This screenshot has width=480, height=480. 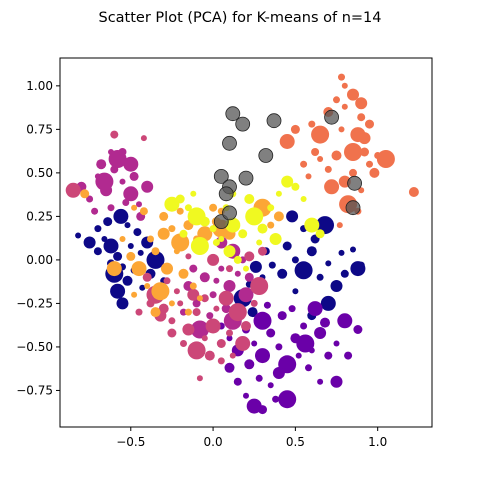 What do you see at coordinates (130, 442) in the screenshot?
I see `x-tick-label: −0.5` at bounding box center [130, 442].